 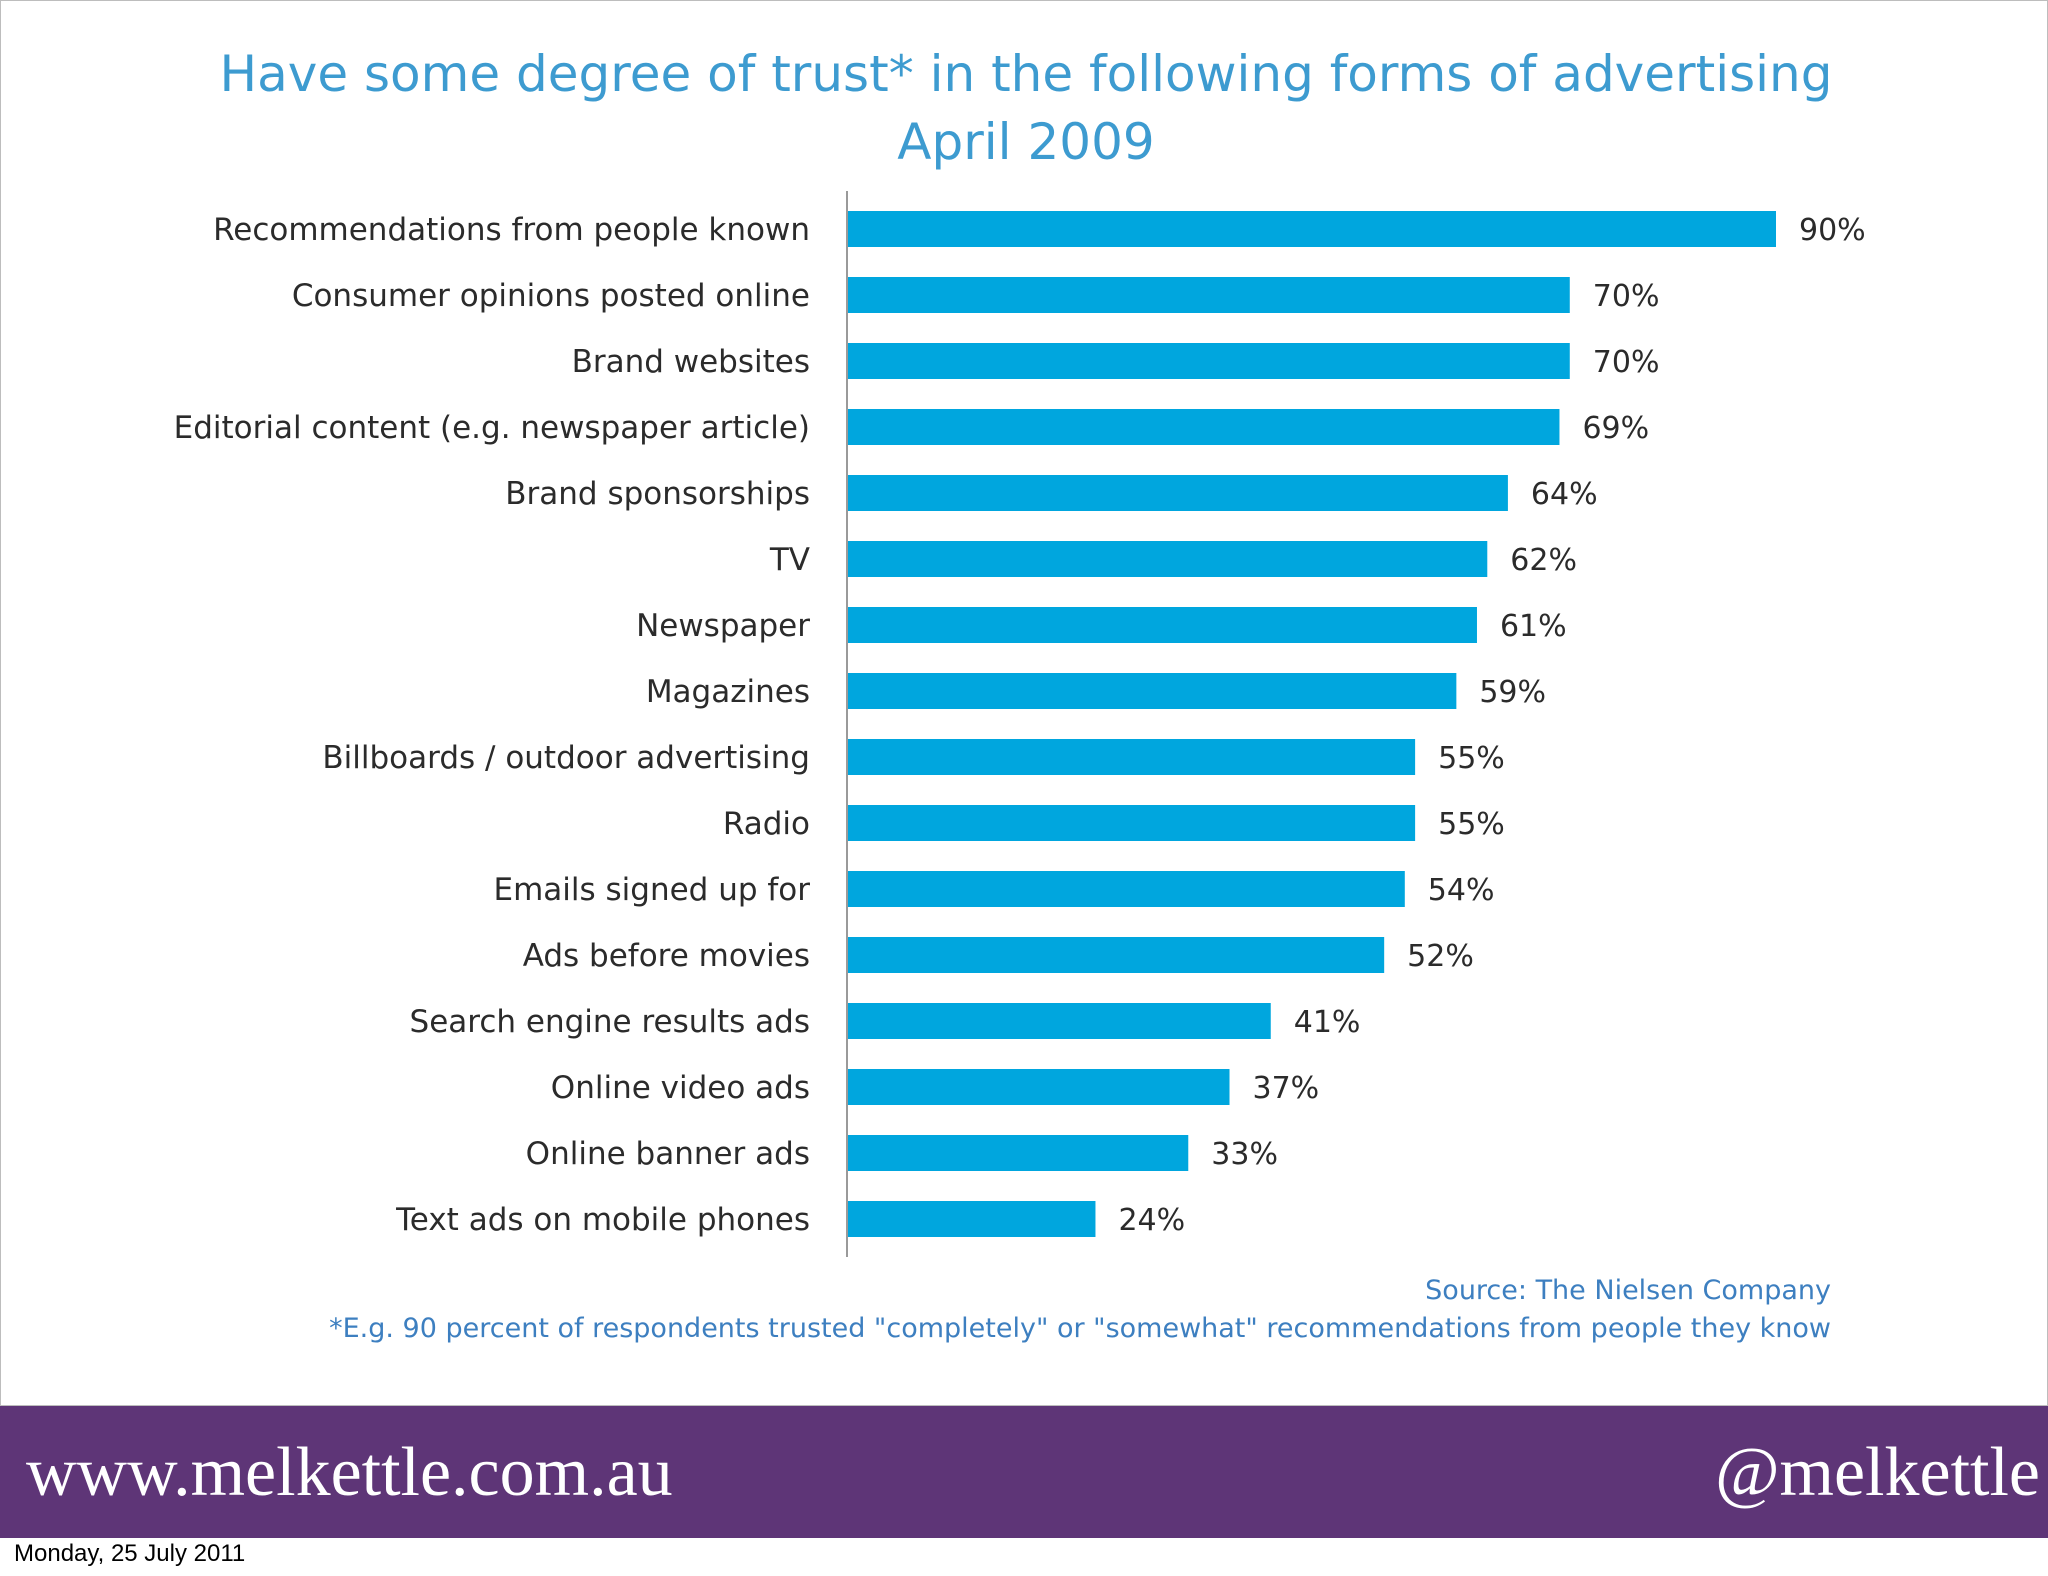 I want to click on category-label: Consumer opinions posted online, so click(x=551, y=296).